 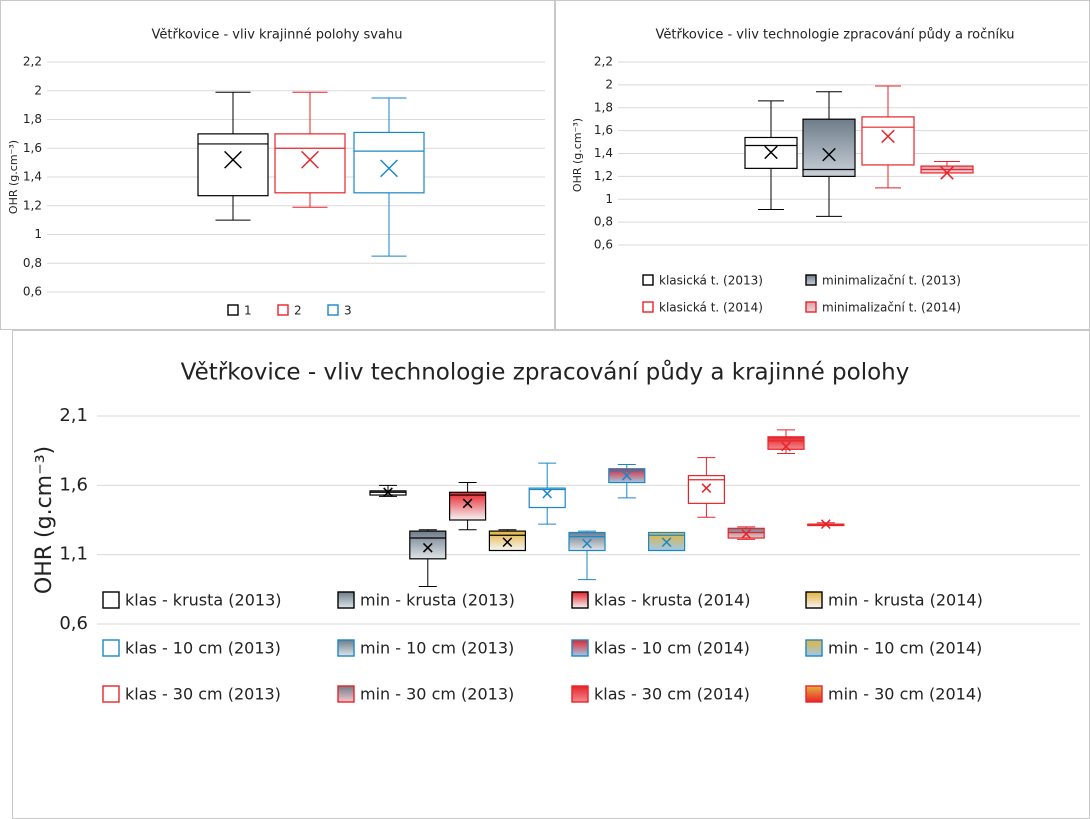 What do you see at coordinates (348, 311) in the screenshot?
I see `legend-label: 3` at bounding box center [348, 311].